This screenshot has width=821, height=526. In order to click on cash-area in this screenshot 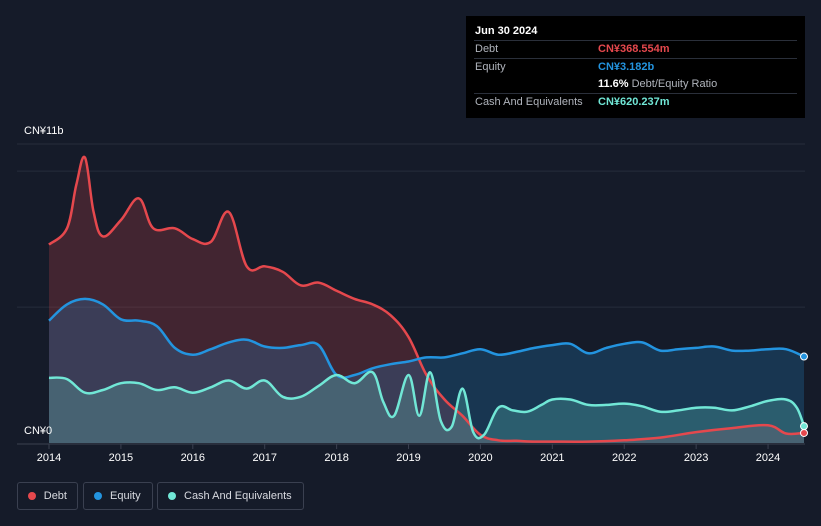, I will do `click(426, 407)`.